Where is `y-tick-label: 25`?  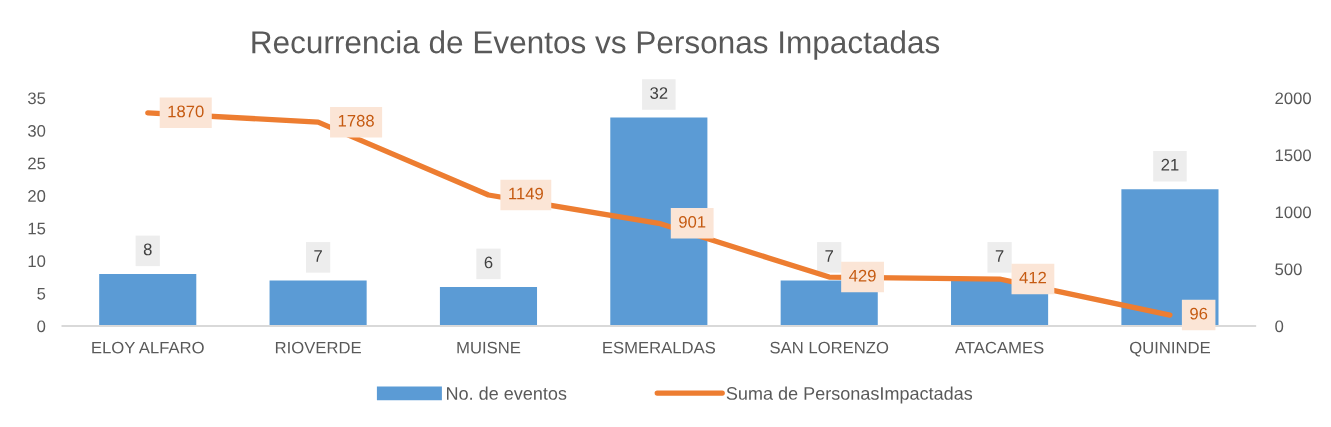
y-tick-label: 25 is located at coordinates (37, 163).